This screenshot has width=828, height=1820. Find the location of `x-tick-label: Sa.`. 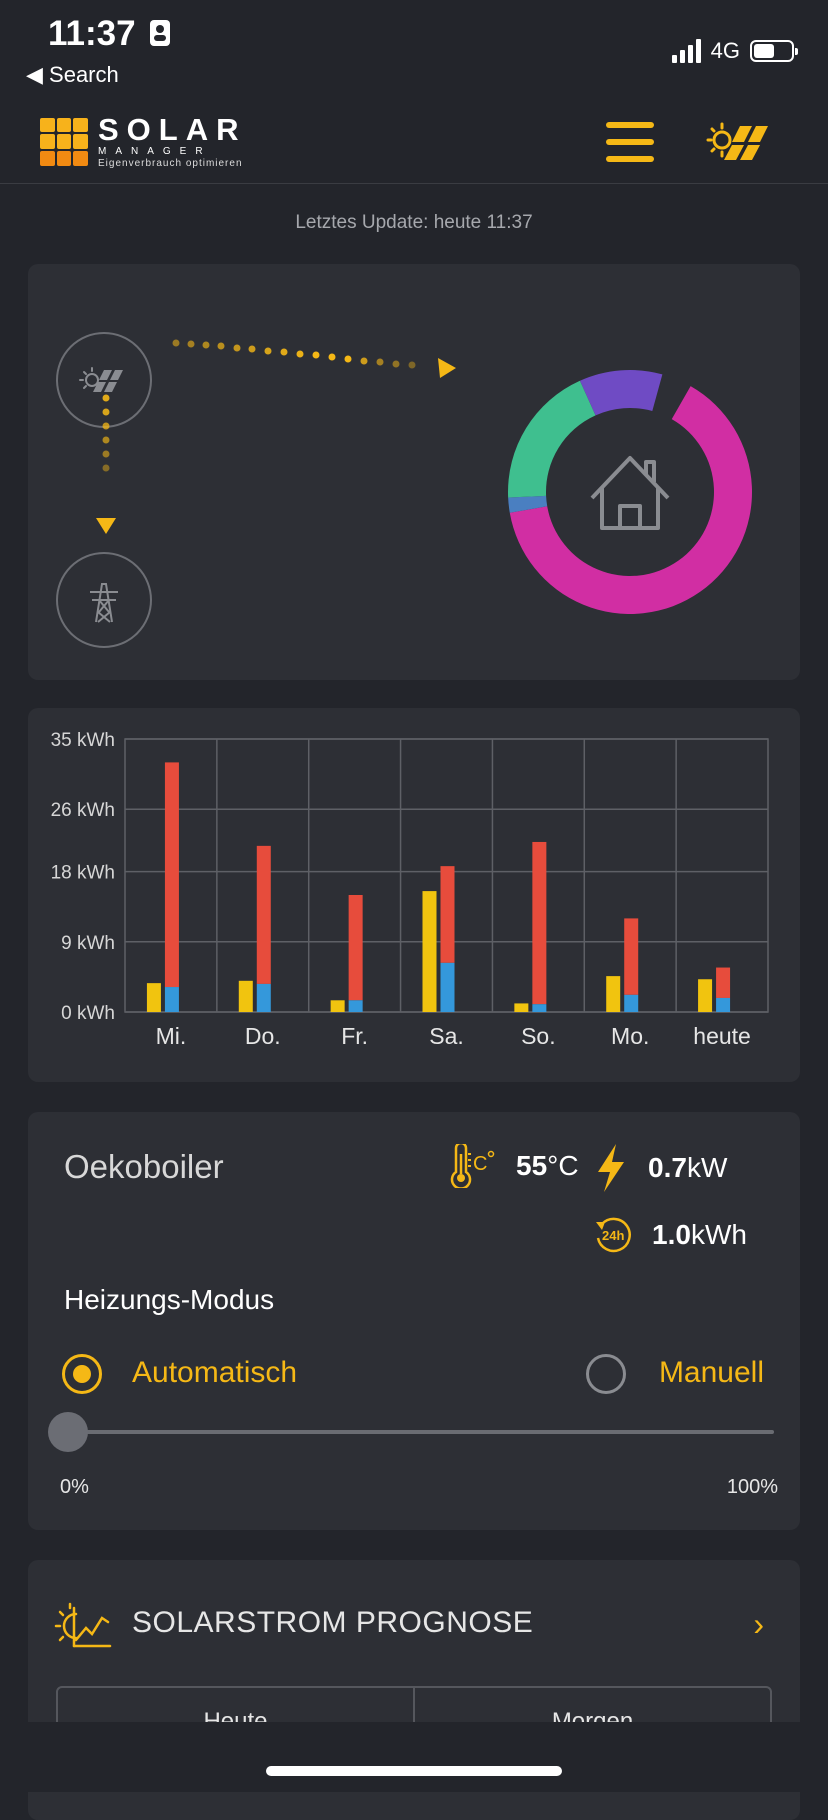

x-tick-label: Sa. is located at coordinates (446, 1036).